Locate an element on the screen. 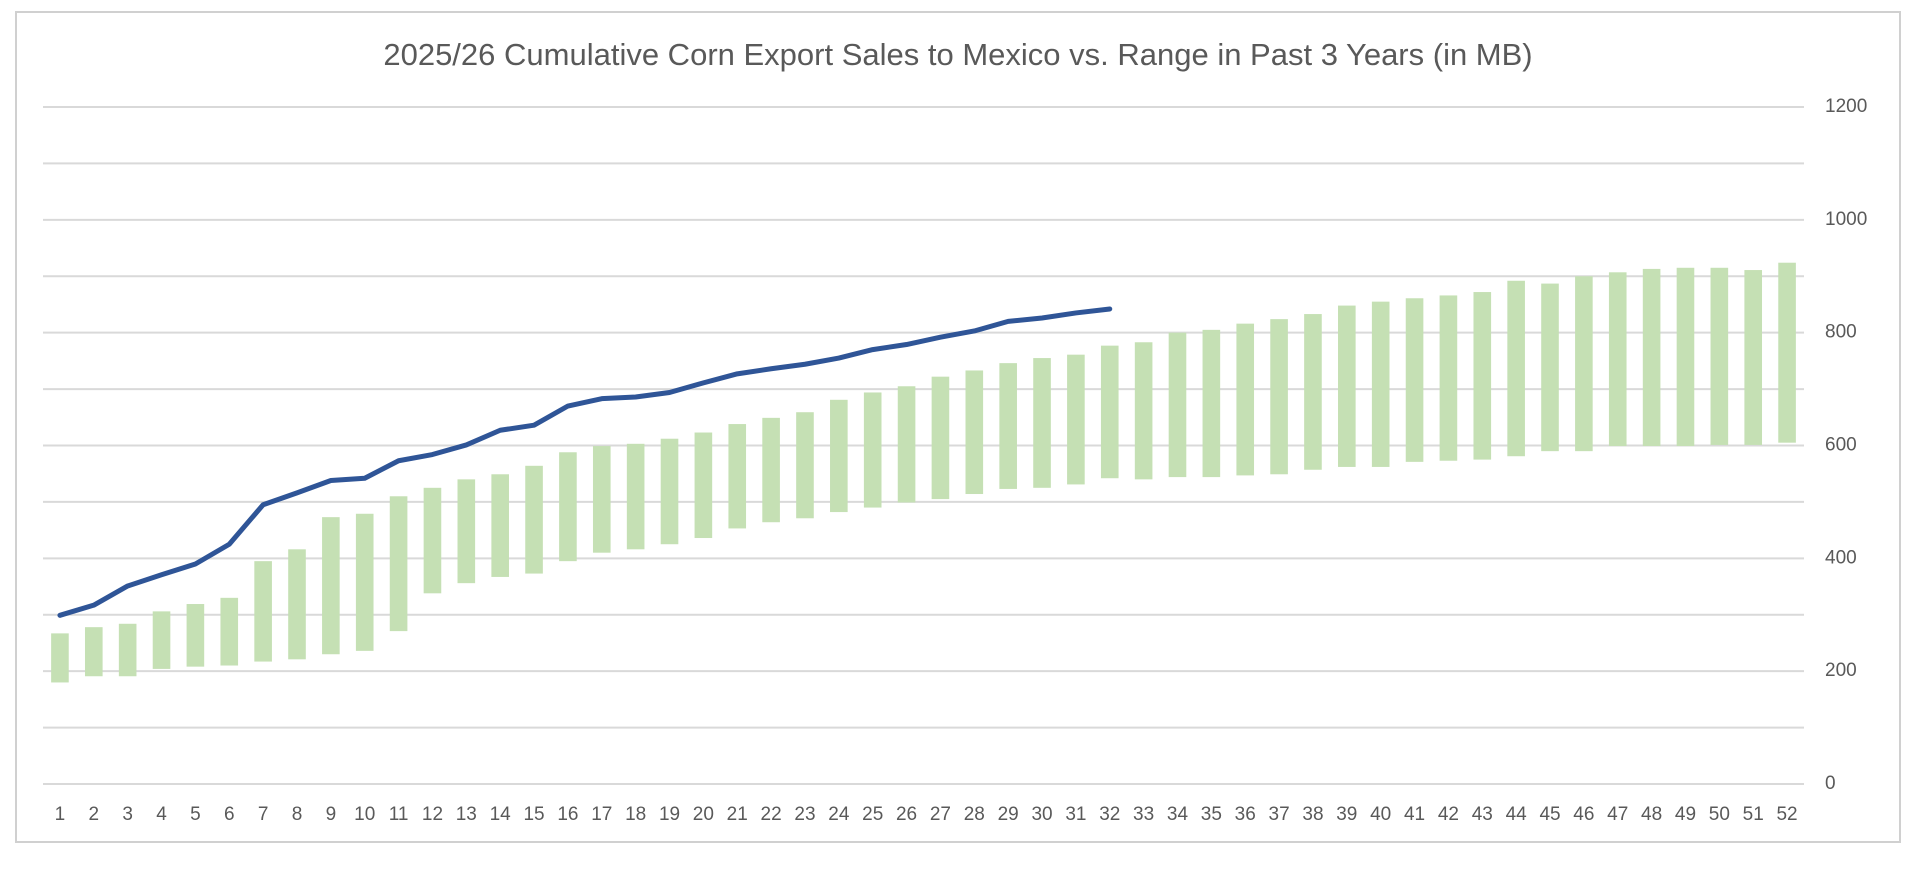 This screenshot has height=871, width=1920. x-tick-label: 16 is located at coordinates (567, 814).